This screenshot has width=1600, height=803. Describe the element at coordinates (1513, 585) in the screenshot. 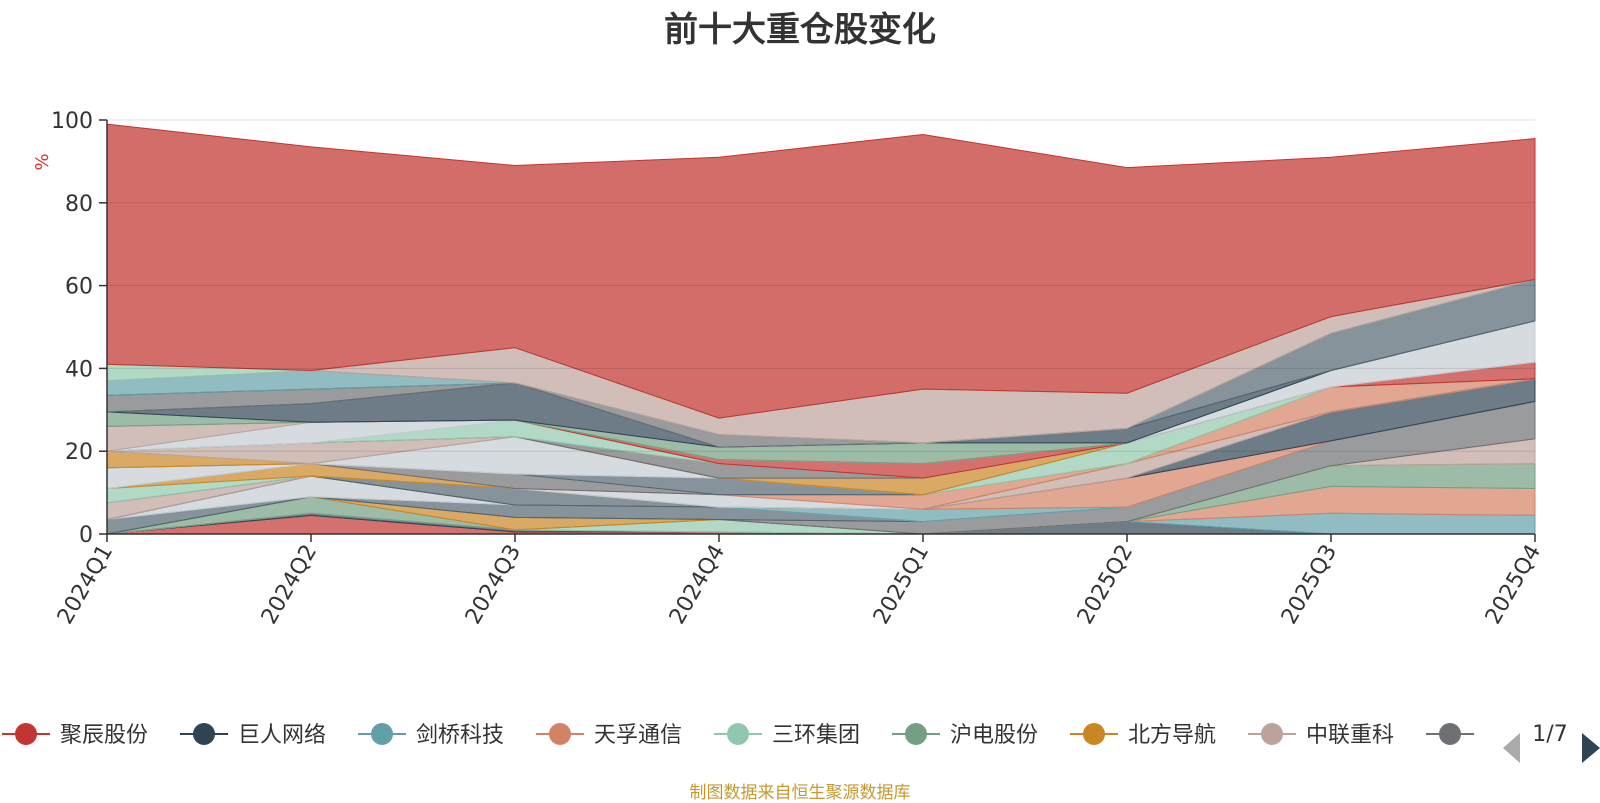

I see `x-tick-label: 2025Q4` at that location.